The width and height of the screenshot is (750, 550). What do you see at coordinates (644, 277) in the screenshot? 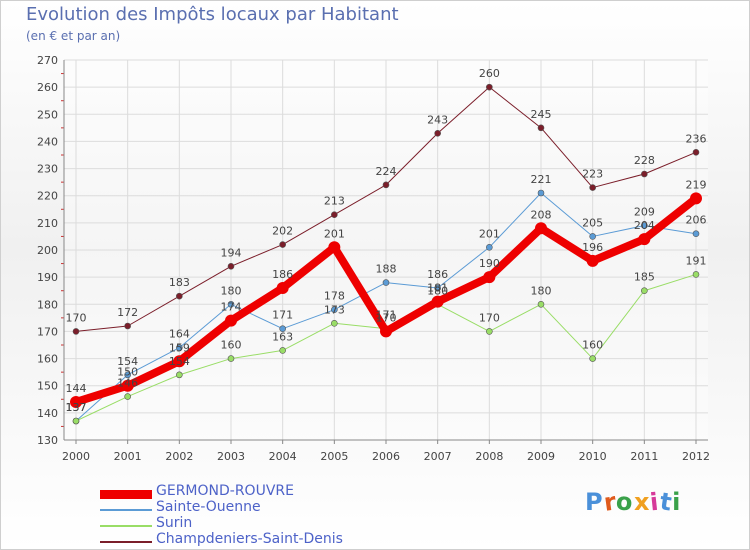
I see `data-label: 185` at bounding box center [644, 277].